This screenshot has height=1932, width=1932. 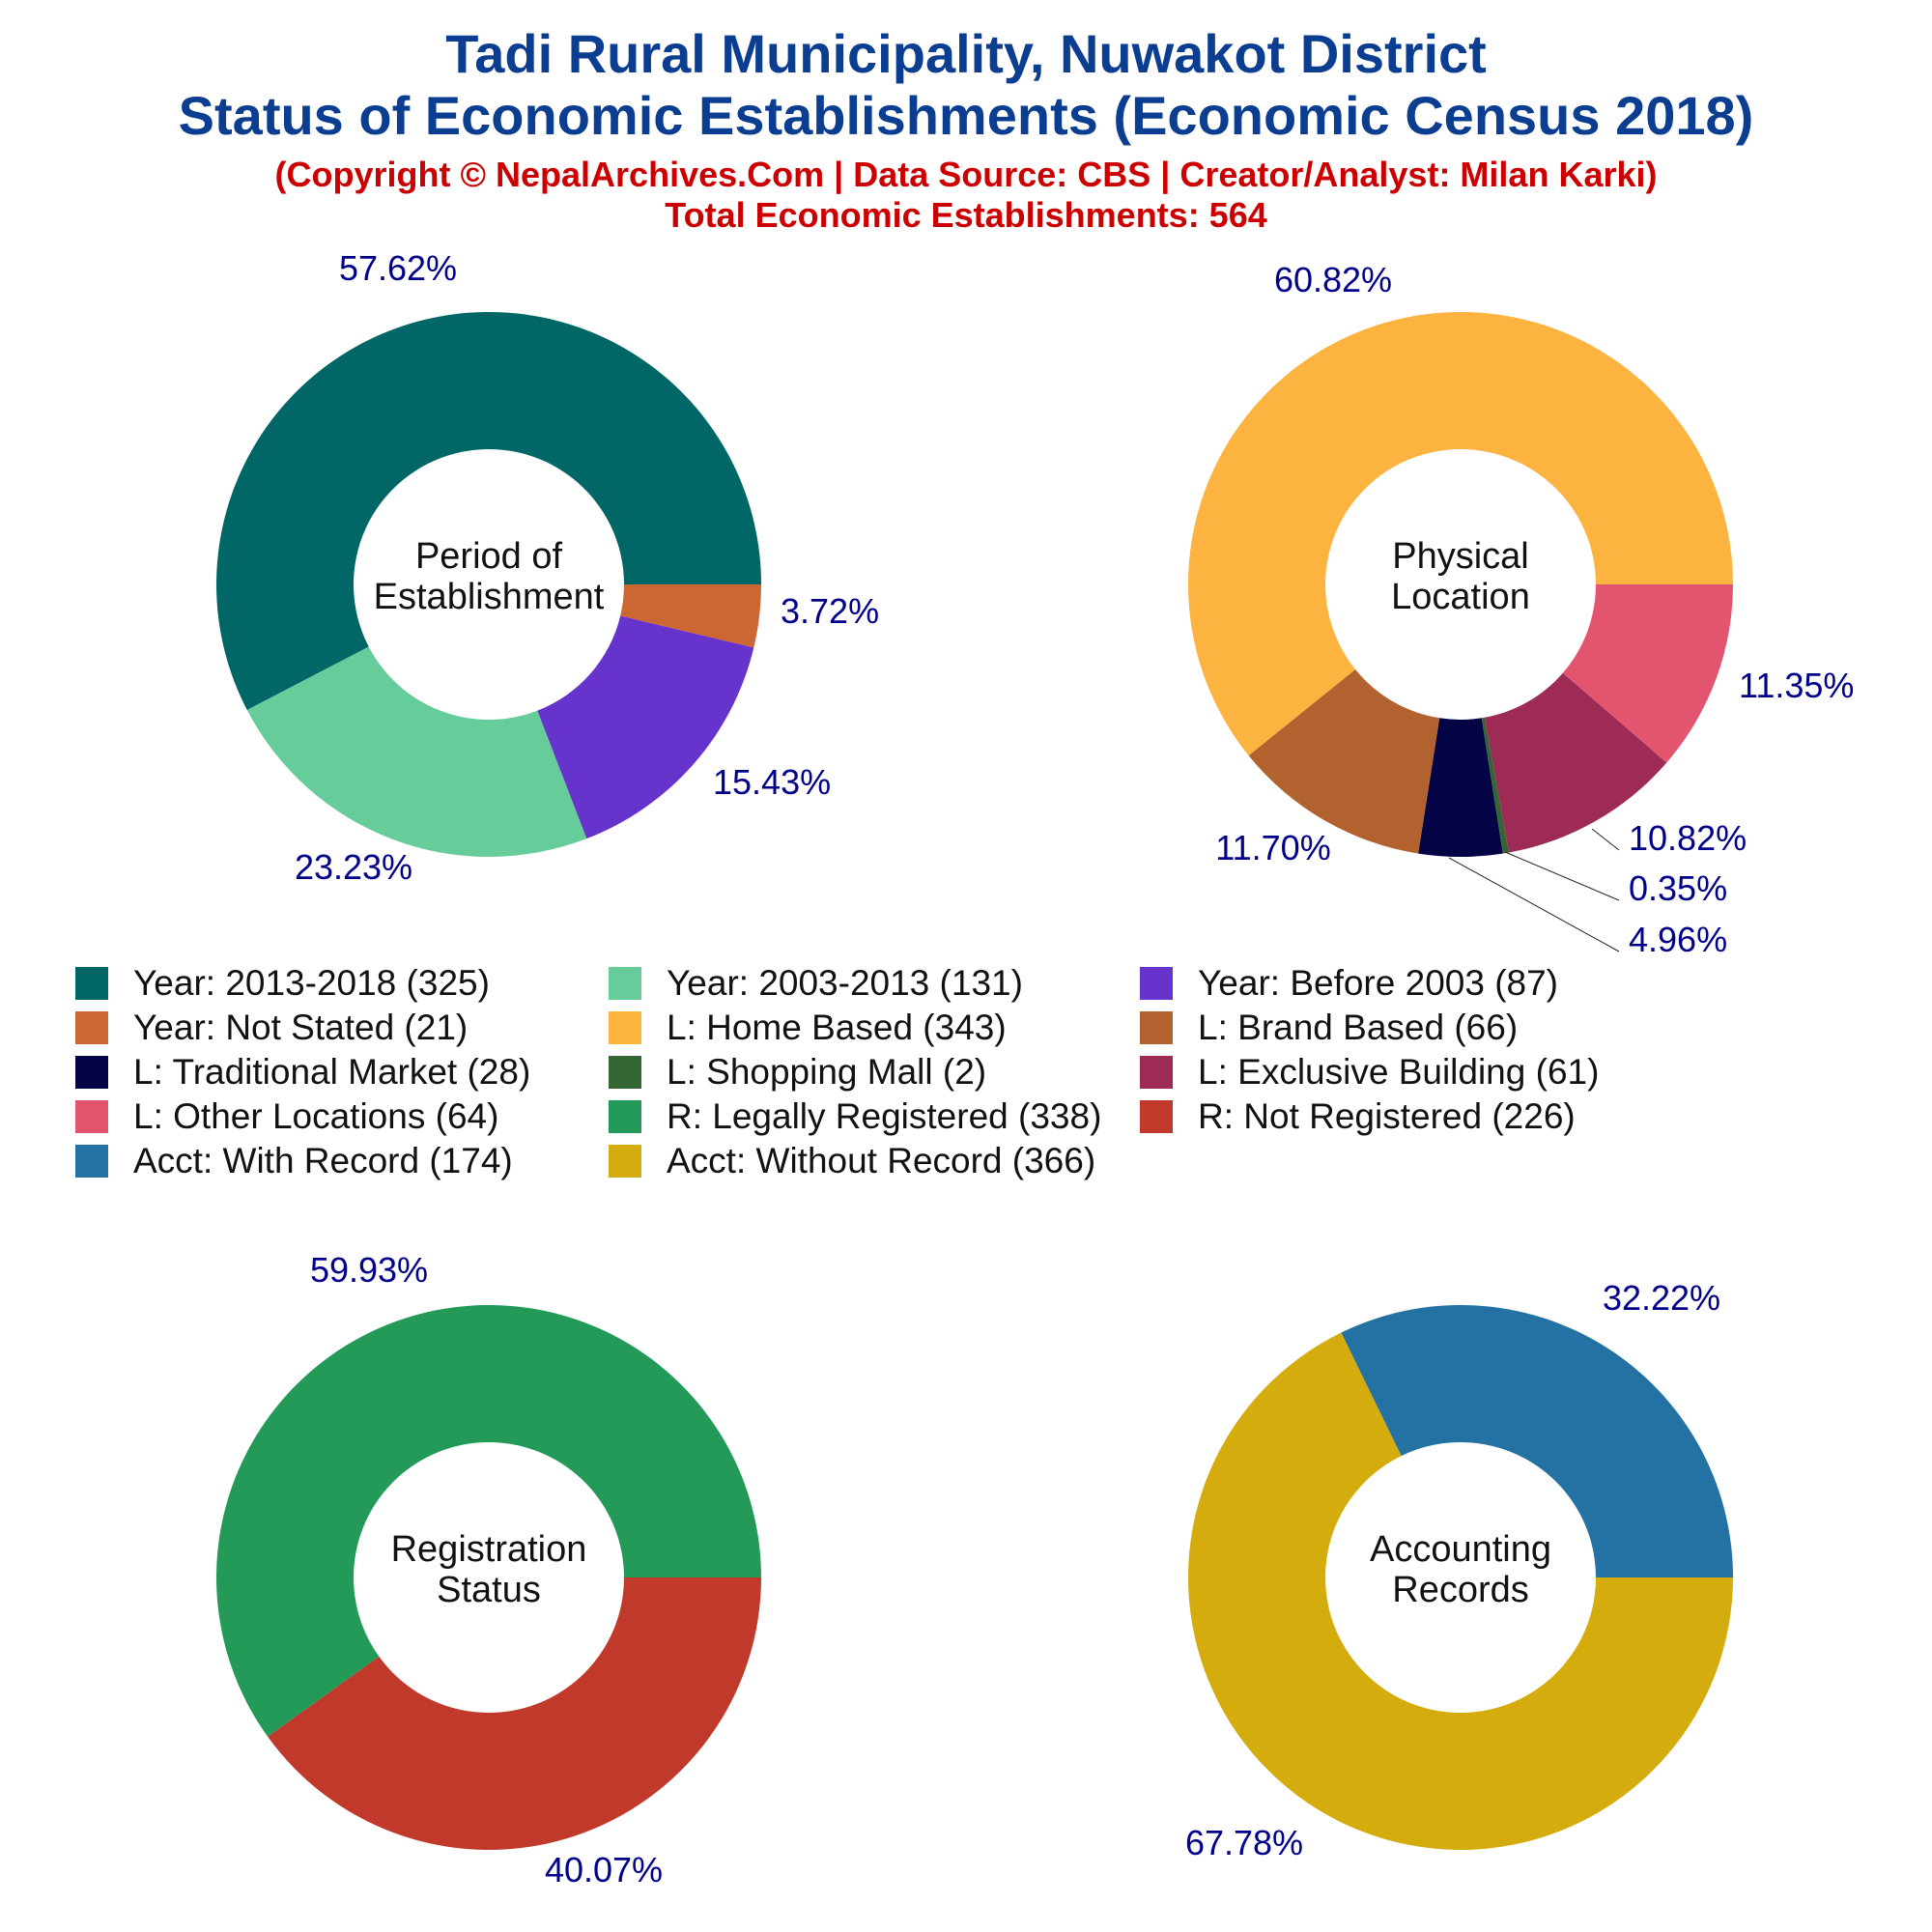 I want to click on legend-item: Year: 2003-2013 (131), so click(x=816, y=983).